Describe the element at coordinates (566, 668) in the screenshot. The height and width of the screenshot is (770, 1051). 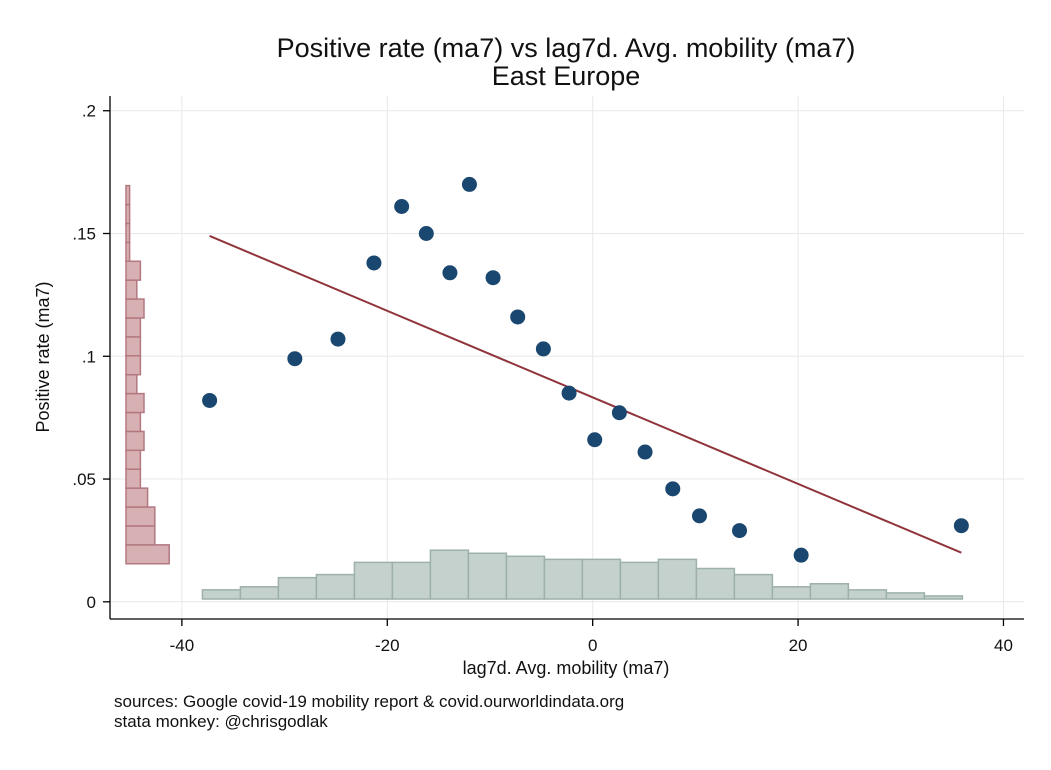
I see `x-axis-label: lag7d. Avg. mobility (ma7)` at that location.